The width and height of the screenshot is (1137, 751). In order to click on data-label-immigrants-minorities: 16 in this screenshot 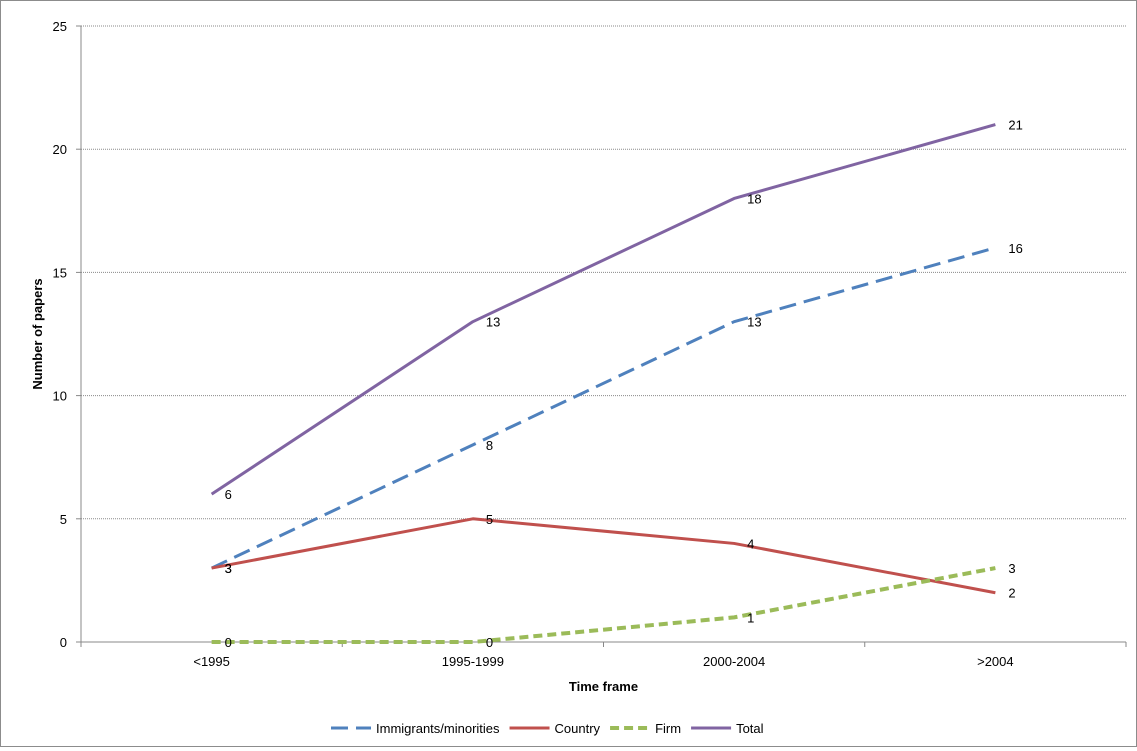, I will do `click(1015, 248)`.